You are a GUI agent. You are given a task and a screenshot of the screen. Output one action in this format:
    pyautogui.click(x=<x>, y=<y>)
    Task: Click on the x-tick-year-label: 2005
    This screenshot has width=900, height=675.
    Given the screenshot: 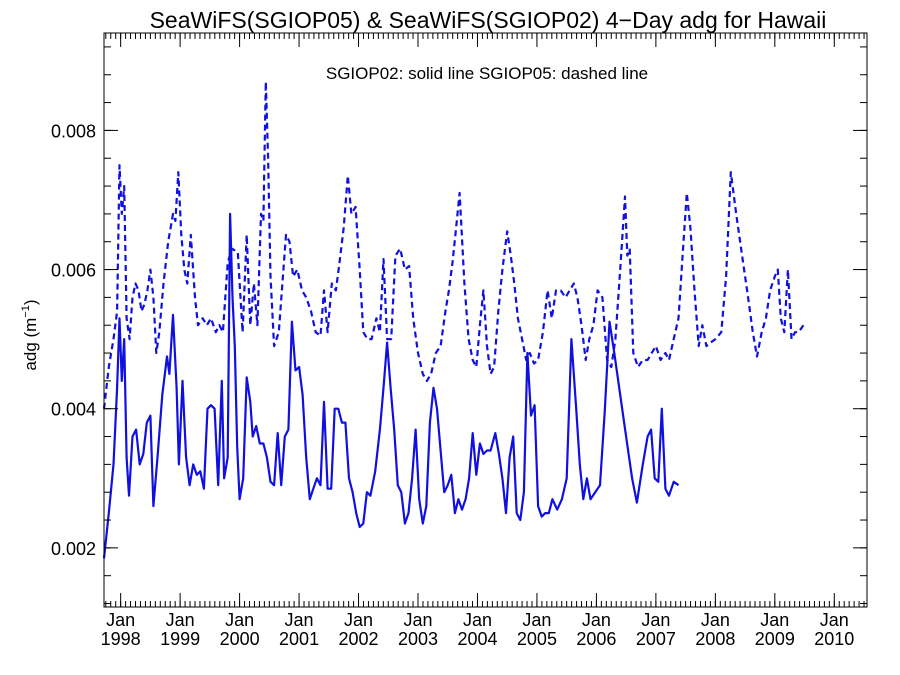 What is the action you would take?
    pyautogui.click(x=537, y=639)
    